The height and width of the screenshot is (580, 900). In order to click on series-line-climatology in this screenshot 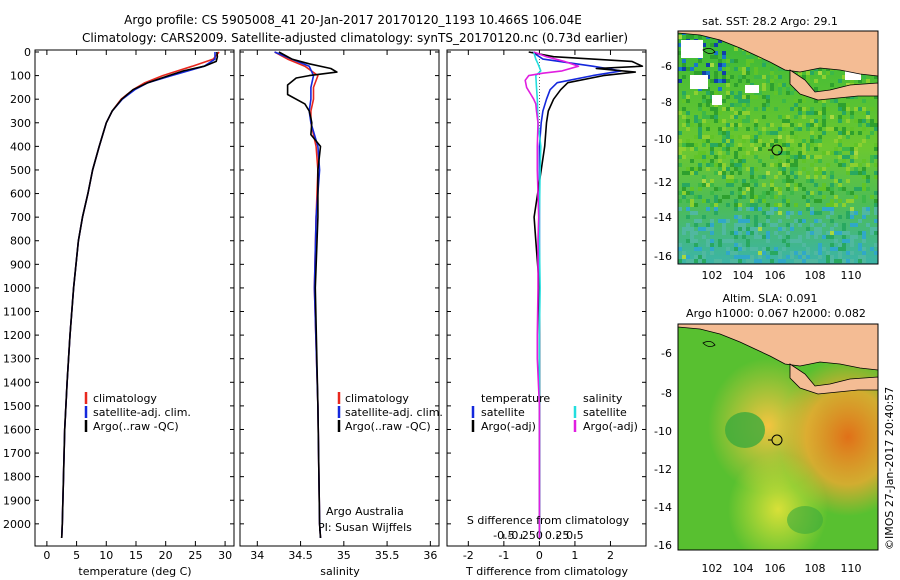, I will do `click(298, 295)`.